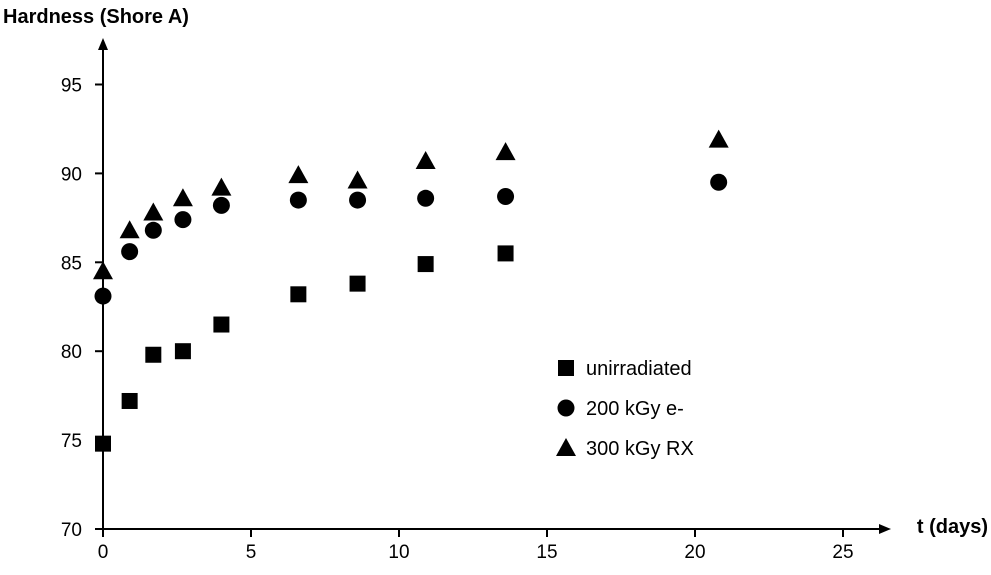 This screenshot has width=991, height=575. I want to click on y-axis-title: Hardness (Shore A), so click(96, 17).